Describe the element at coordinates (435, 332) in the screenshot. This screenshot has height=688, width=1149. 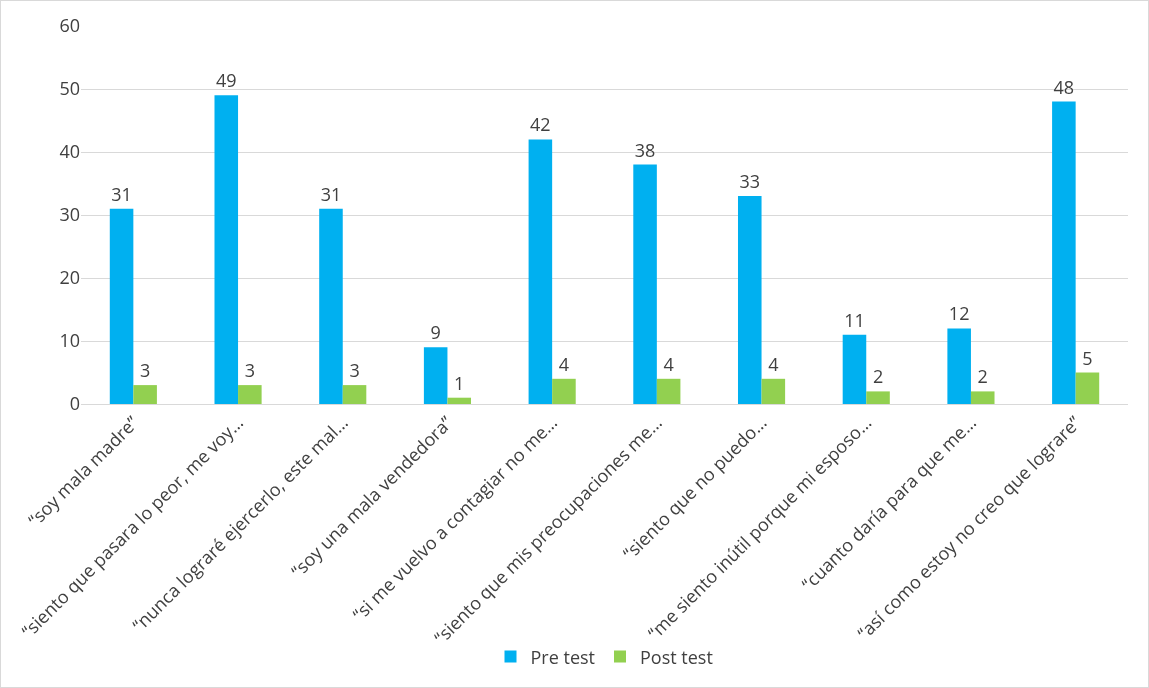
I see `data-label: 9` at that location.